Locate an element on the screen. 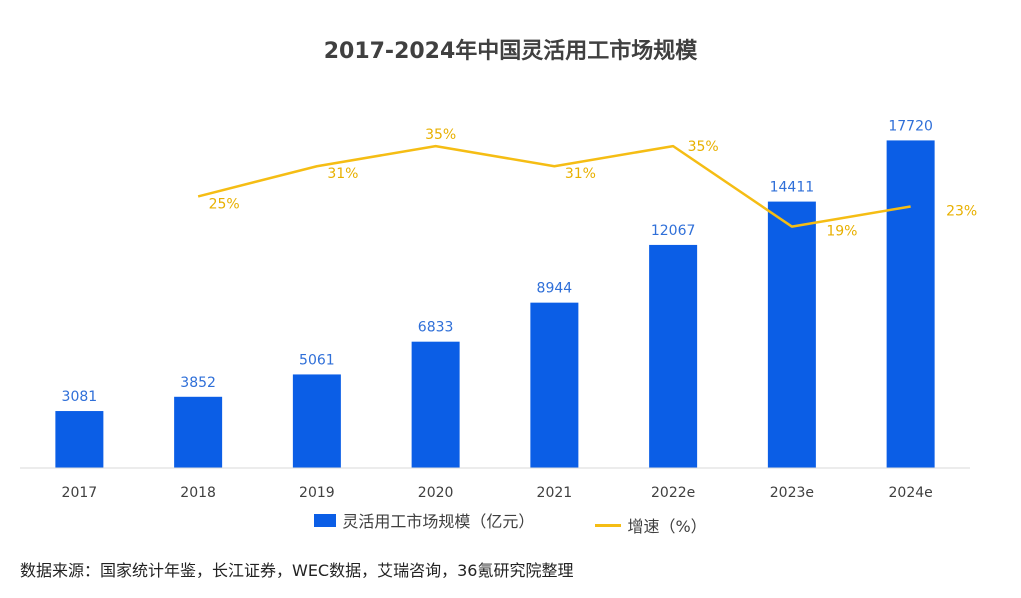  x-tick-label: 2019 is located at coordinates (317, 493).